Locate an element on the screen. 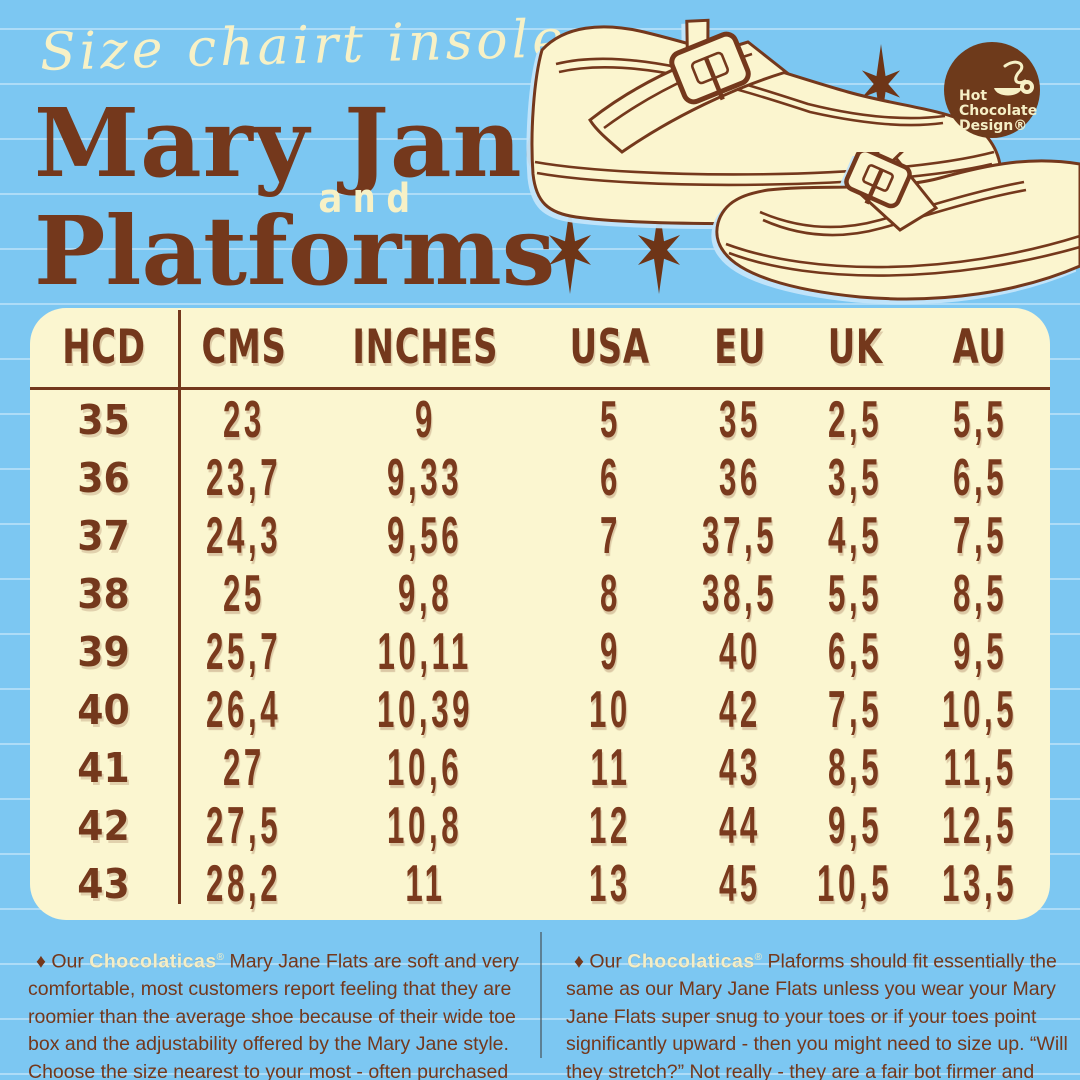 The image size is (1080, 1080). column-header-hcd: HCD is located at coordinates (104, 347).